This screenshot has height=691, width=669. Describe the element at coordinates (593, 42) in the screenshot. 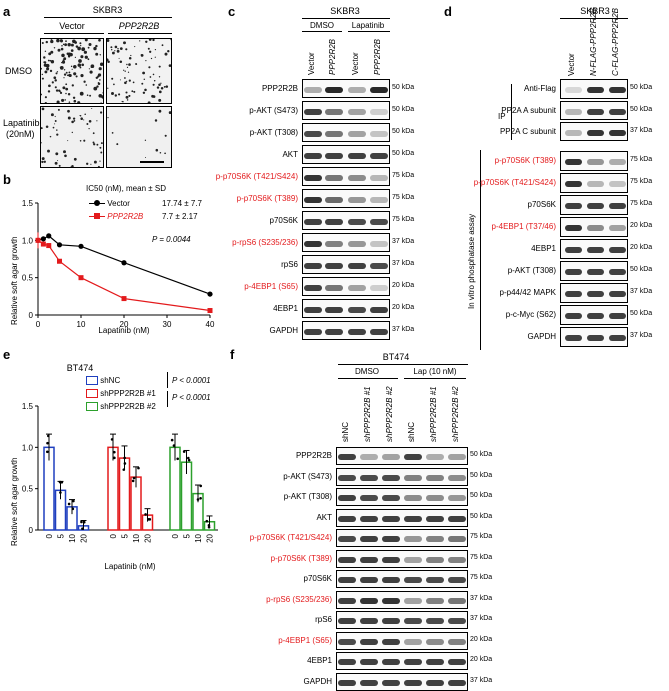

I see `panel-d-lane-label: N-FLAG-PPP2R2B` at that location.